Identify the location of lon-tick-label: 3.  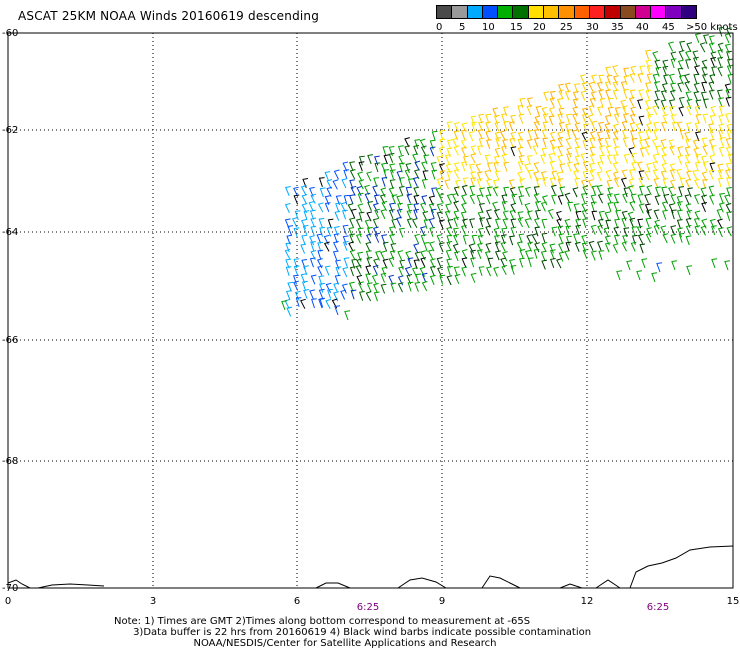
(153, 601).